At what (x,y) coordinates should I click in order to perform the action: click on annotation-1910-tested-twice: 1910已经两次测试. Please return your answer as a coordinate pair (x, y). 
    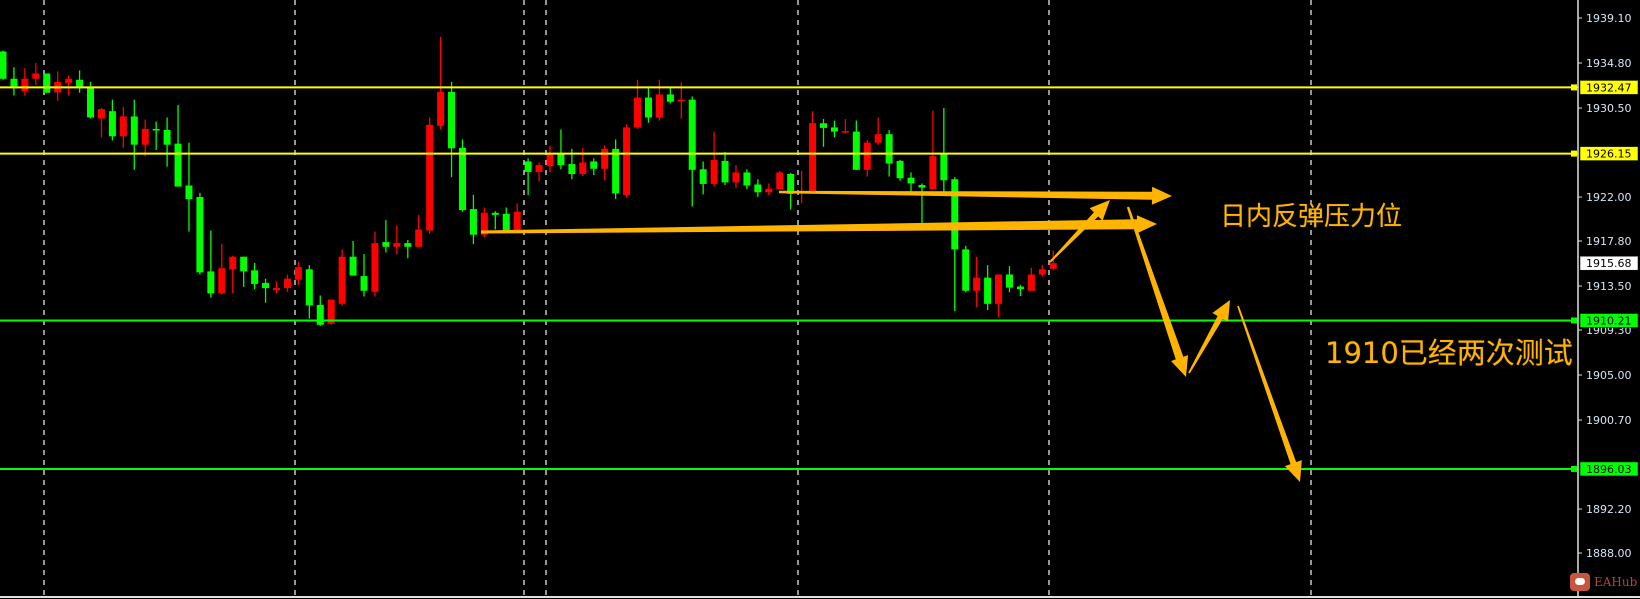
    Looking at the image, I should click on (1449, 353).